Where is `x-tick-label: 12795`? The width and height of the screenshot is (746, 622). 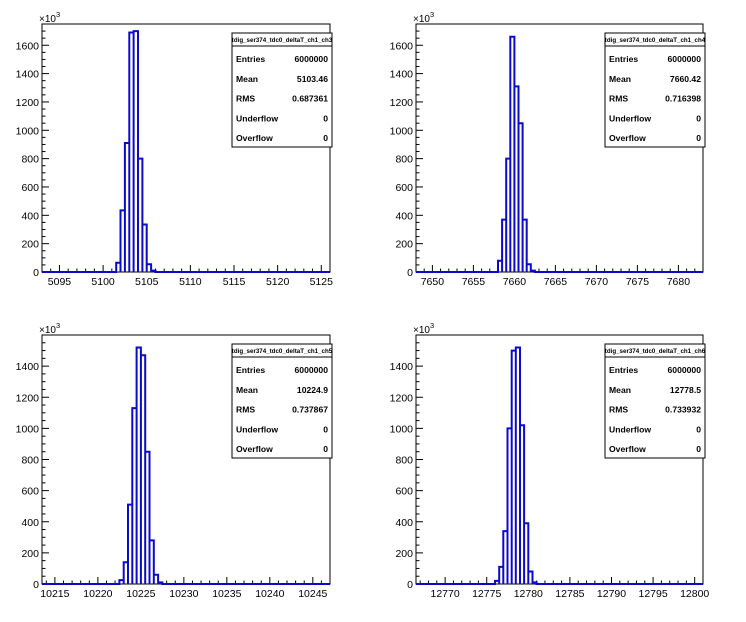
x-tick-label: 12795 is located at coordinates (652, 594).